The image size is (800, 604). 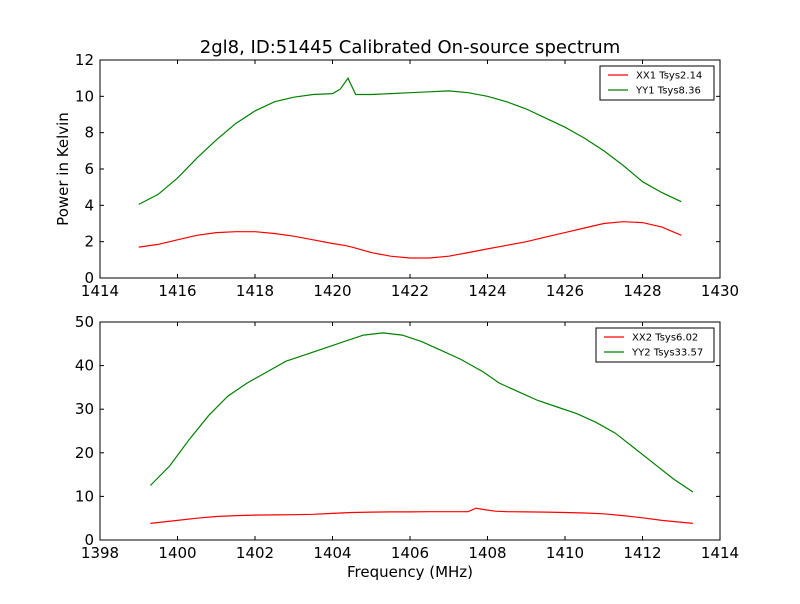 I want to click on legend-entry: XX2 Tsys6.02, so click(x=665, y=338).